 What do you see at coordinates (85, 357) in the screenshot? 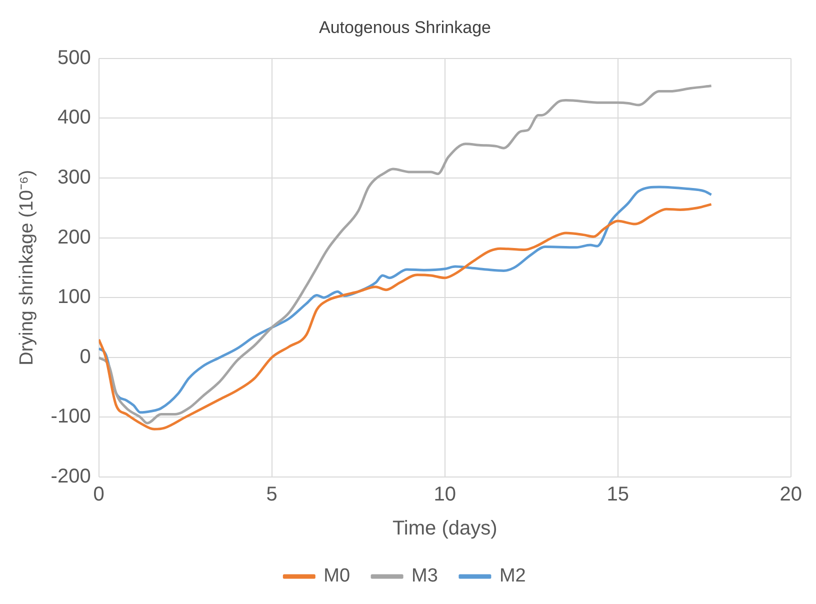
I see `y-tick-label: 0` at bounding box center [85, 357].